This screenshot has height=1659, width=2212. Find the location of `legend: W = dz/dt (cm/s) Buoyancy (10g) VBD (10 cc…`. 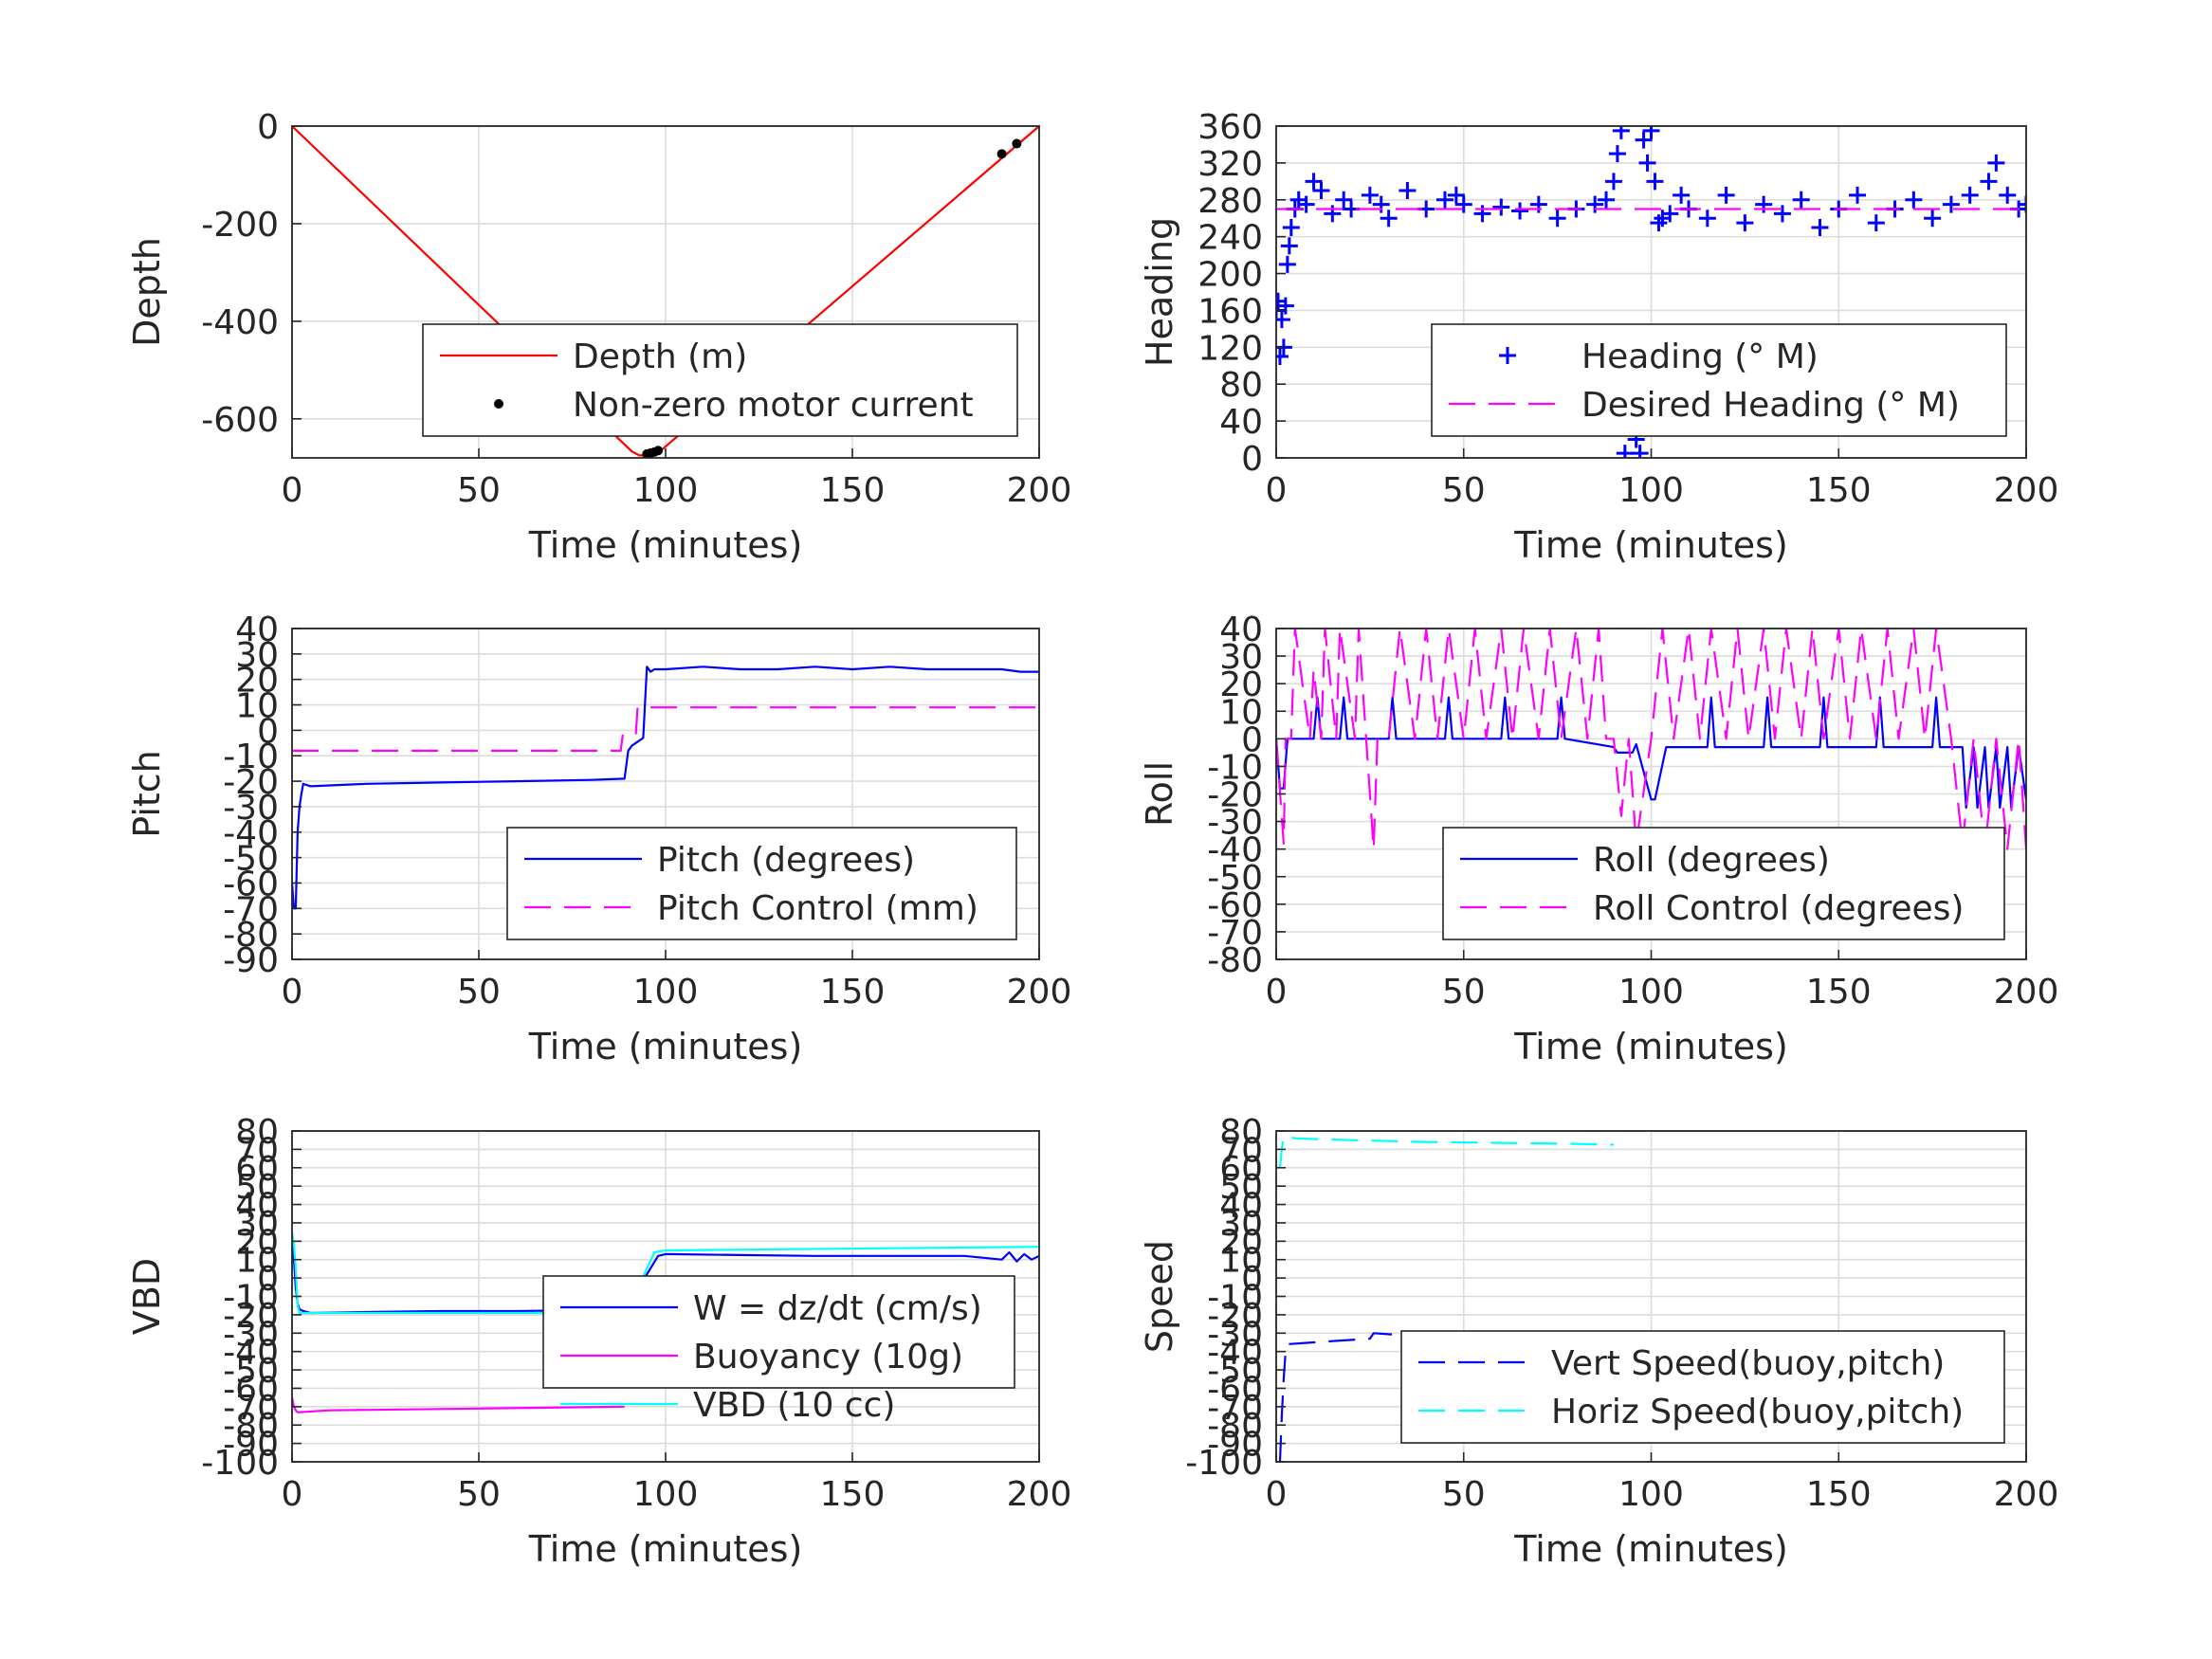

legend: W = dz/dt (cm/s) Buoyancy (10g) VBD (10 cc… is located at coordinates (778, 1350).